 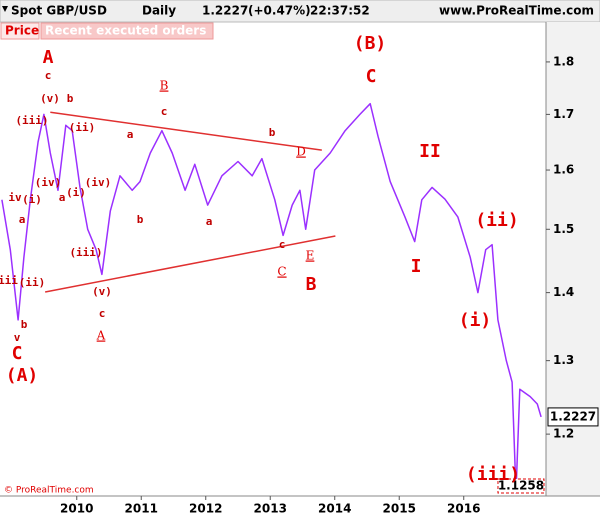 I want to click on y-tick-label: 1.2, so click(x=563, y=434).